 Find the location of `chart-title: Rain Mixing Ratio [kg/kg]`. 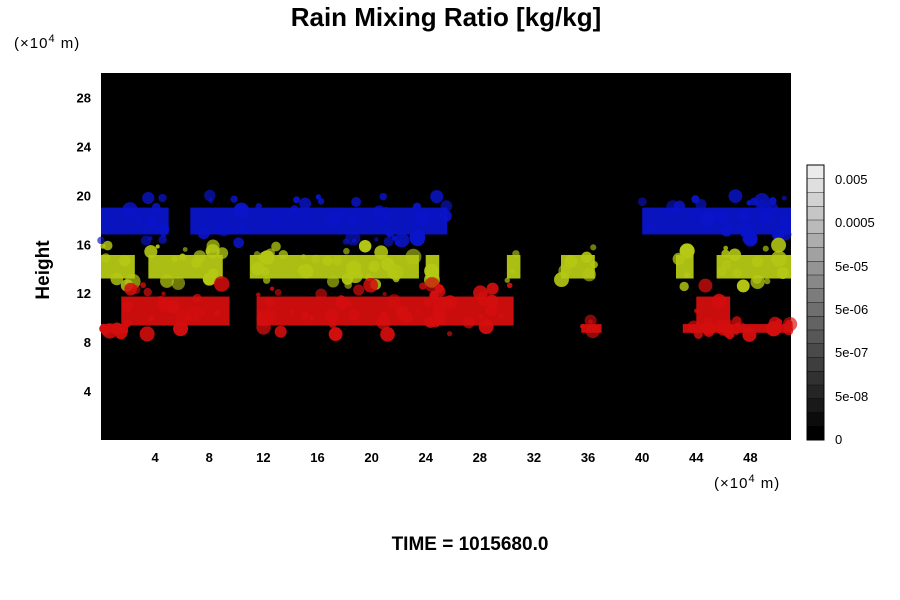

chart-title: Rain Mixing Ratio [kg/kg] is located at coordinates (446, 17).